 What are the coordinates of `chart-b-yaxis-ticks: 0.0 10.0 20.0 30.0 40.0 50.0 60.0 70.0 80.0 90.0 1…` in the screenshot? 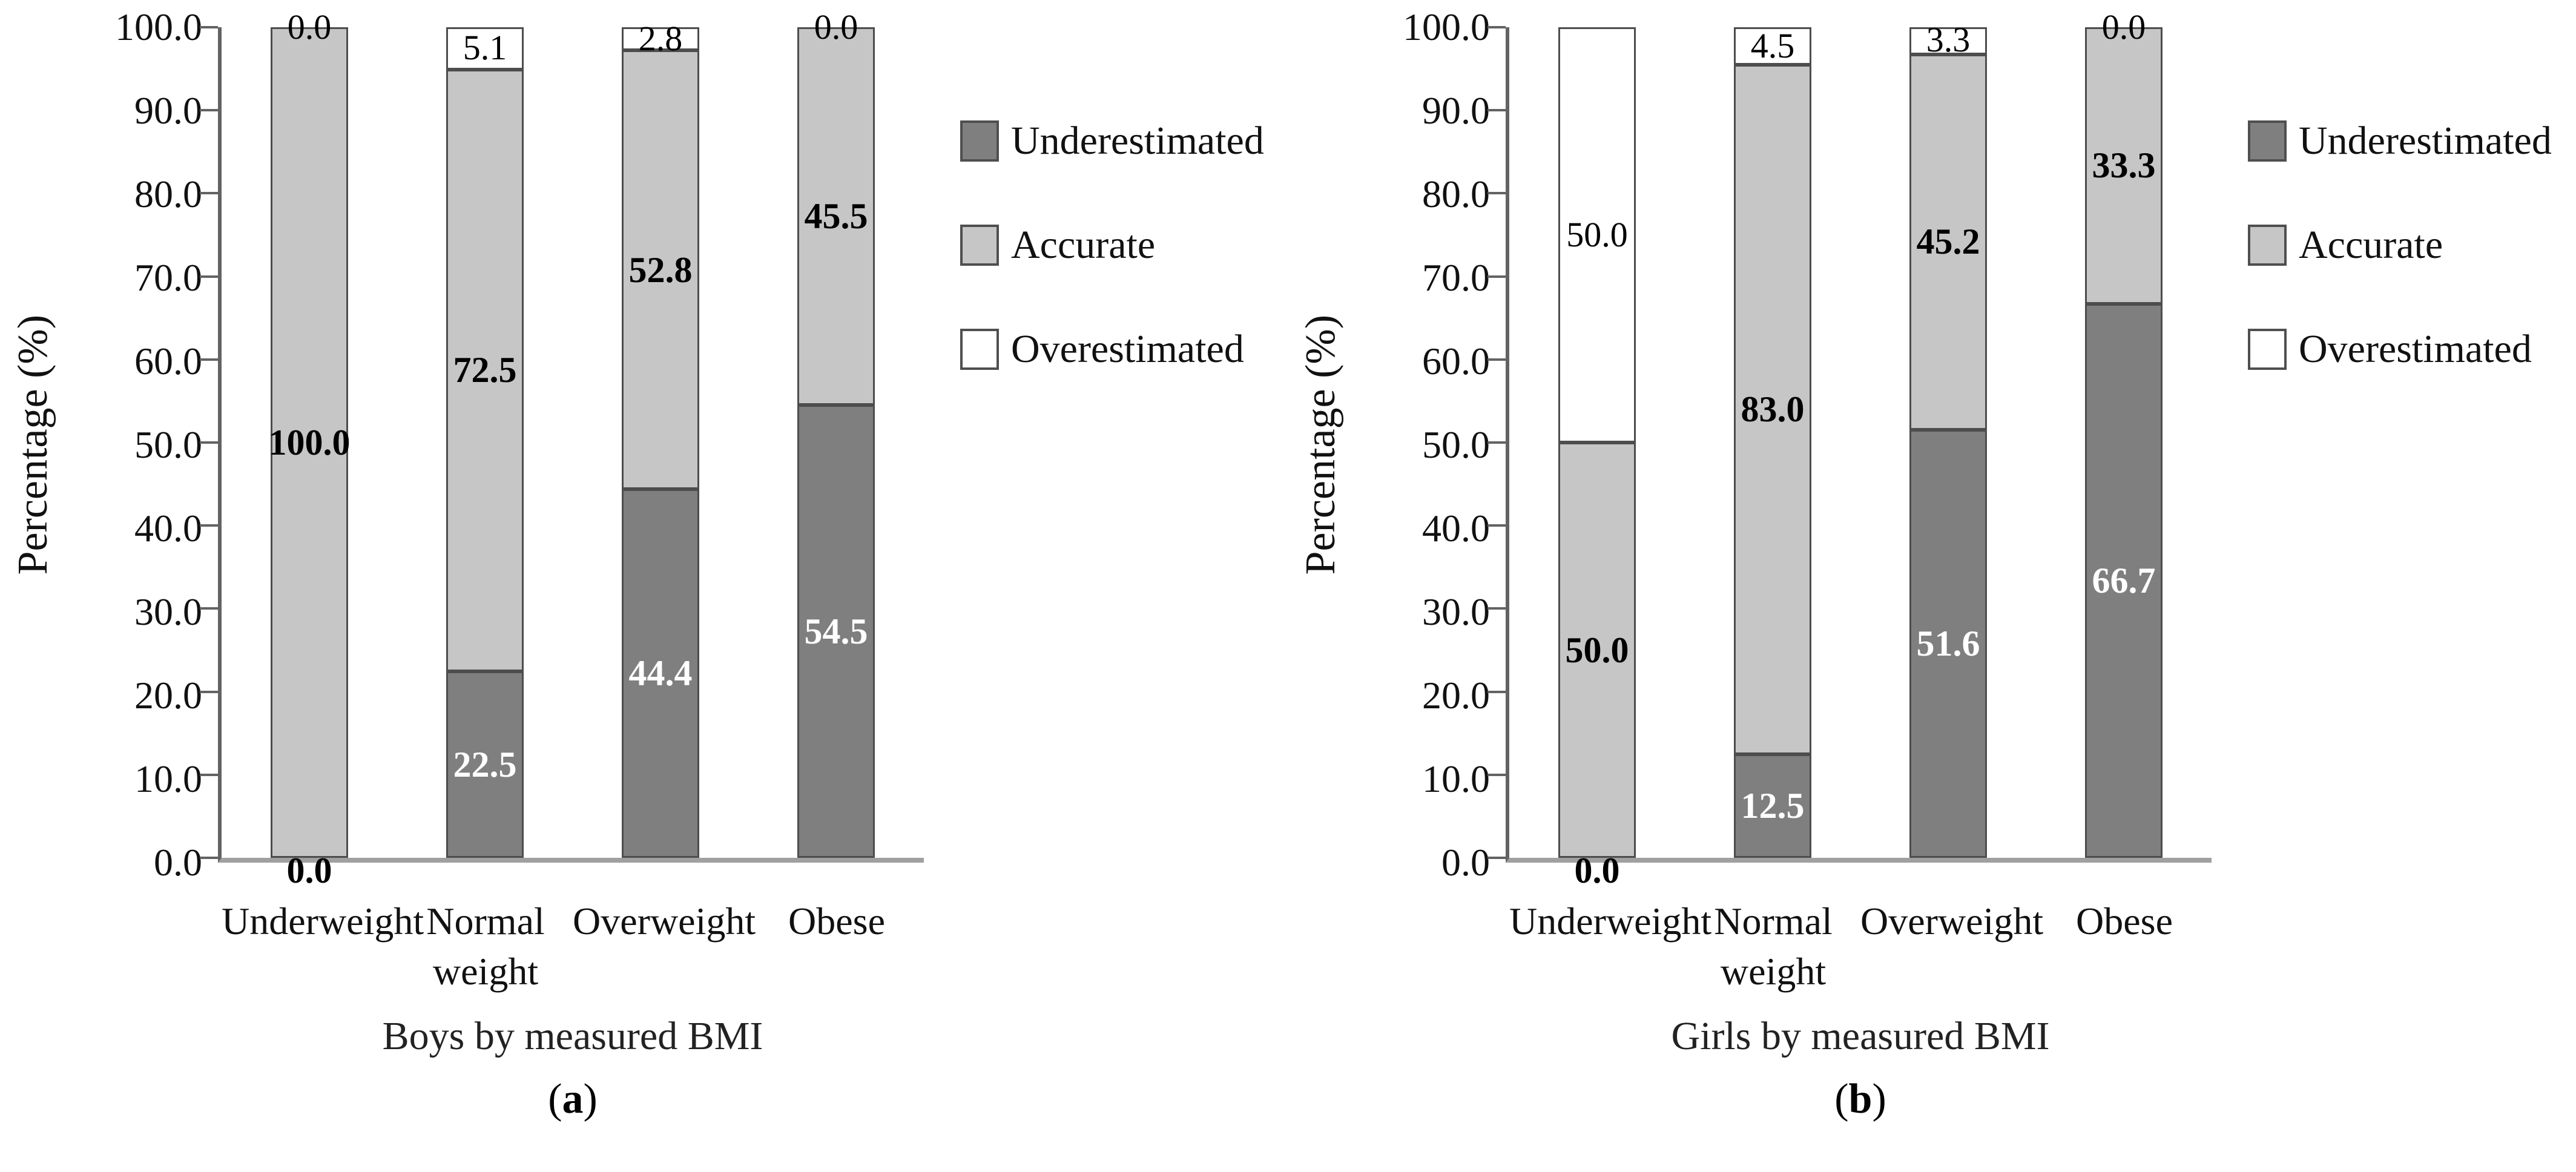 It's located at (1430, 444).